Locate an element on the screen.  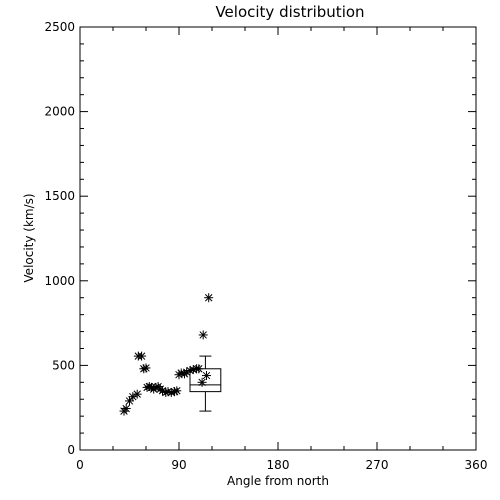
x-tick-label: 90 is located at coordinates (178, 465).